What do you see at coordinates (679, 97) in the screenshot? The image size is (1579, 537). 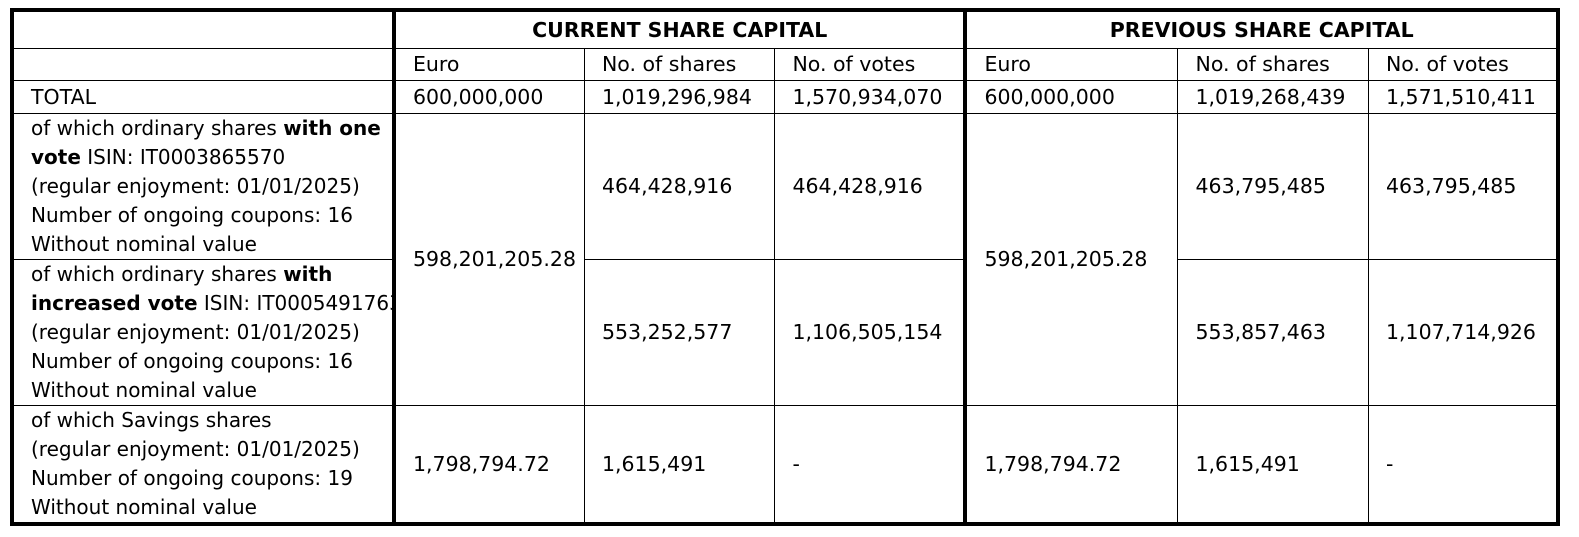 I see `total-current-shares: 1,019,296,984` at bounding box center [679, 97].